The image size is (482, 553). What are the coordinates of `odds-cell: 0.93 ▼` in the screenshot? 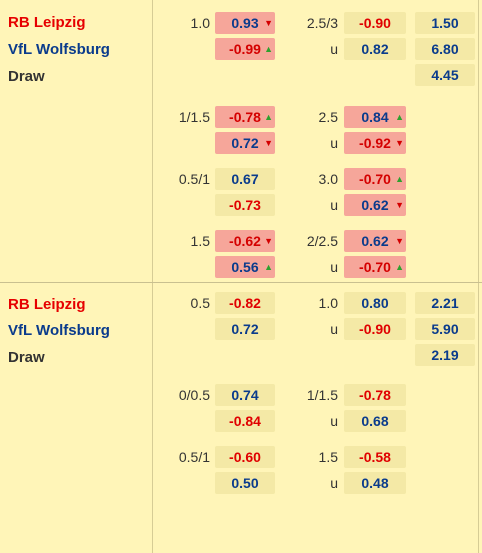 It's located at (245, 23).